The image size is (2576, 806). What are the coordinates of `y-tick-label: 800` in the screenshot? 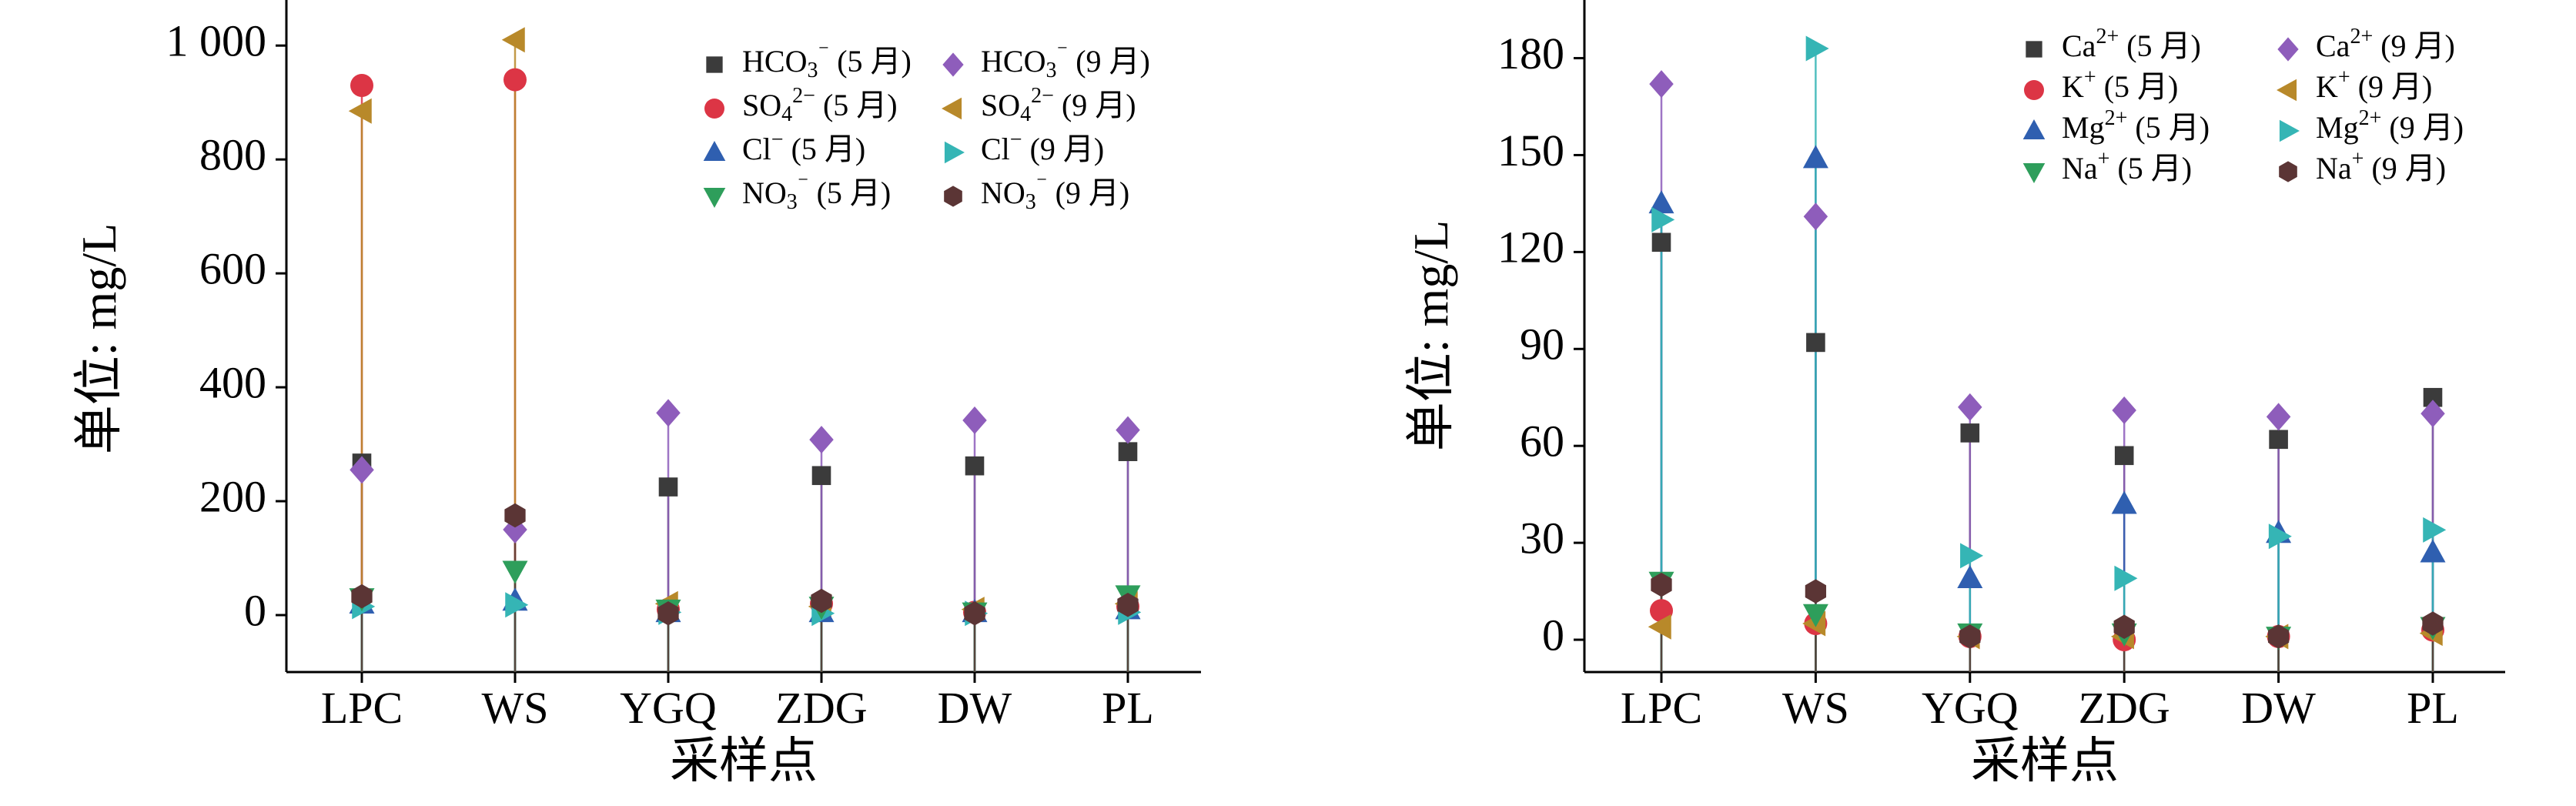 It's located at (233, 154).